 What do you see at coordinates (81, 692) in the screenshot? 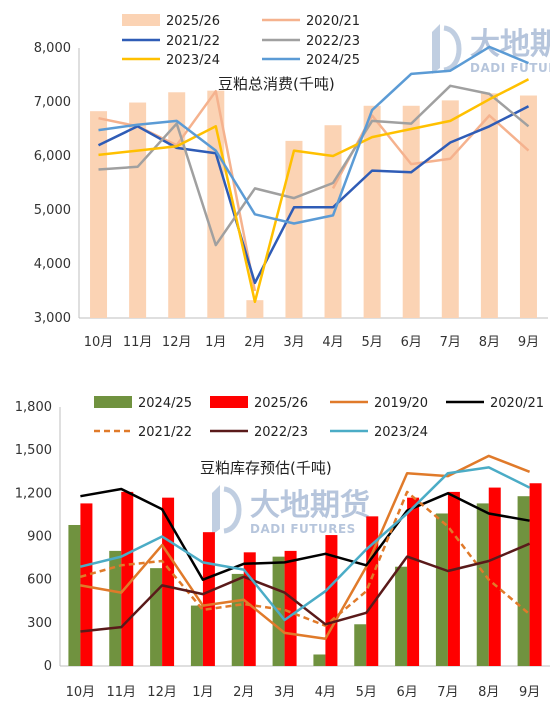
I see `chart2-x-tick-label: 10月` at bounding box center [81, 692].